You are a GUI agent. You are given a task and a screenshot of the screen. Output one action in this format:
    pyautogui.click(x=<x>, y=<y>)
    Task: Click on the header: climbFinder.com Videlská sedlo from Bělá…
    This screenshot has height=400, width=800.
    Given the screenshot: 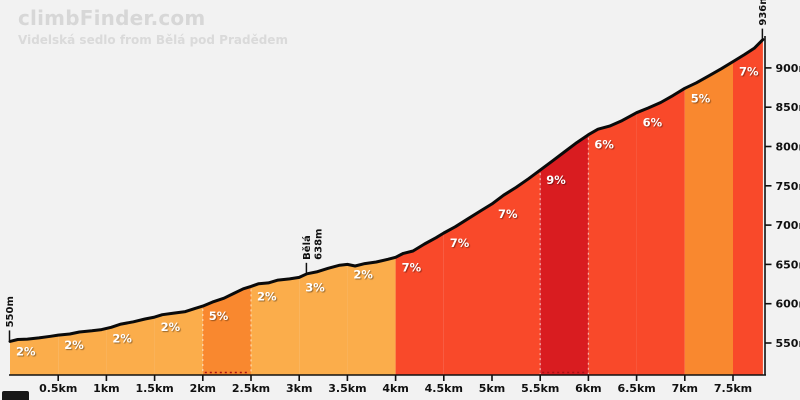 What is the action you would take?
    pyautogui.click(x=153, y=26)
    